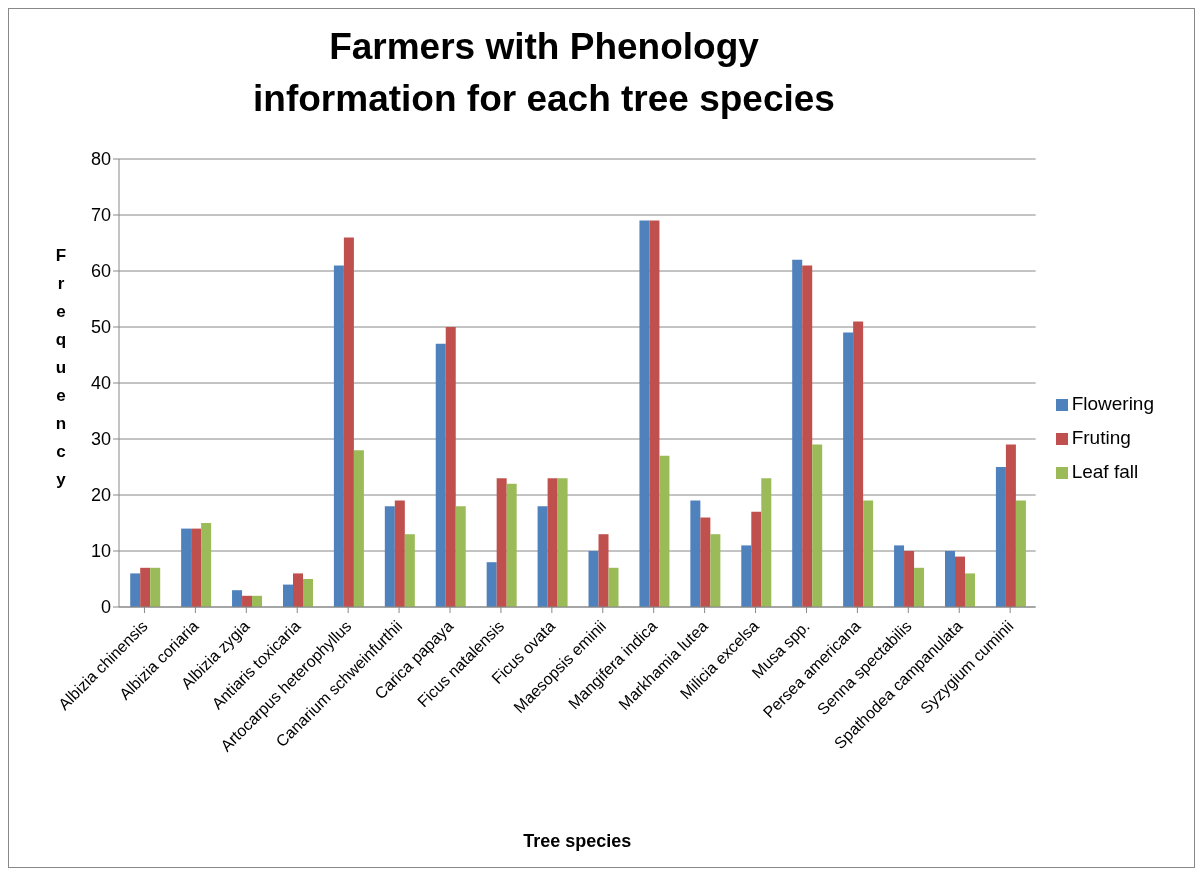 This screenshot has height=876, width=1203. What do you see at coordinates (577, 841) in the screenshot?
I see `x-axis-title: Tree species` at bounding box center [577, 841].